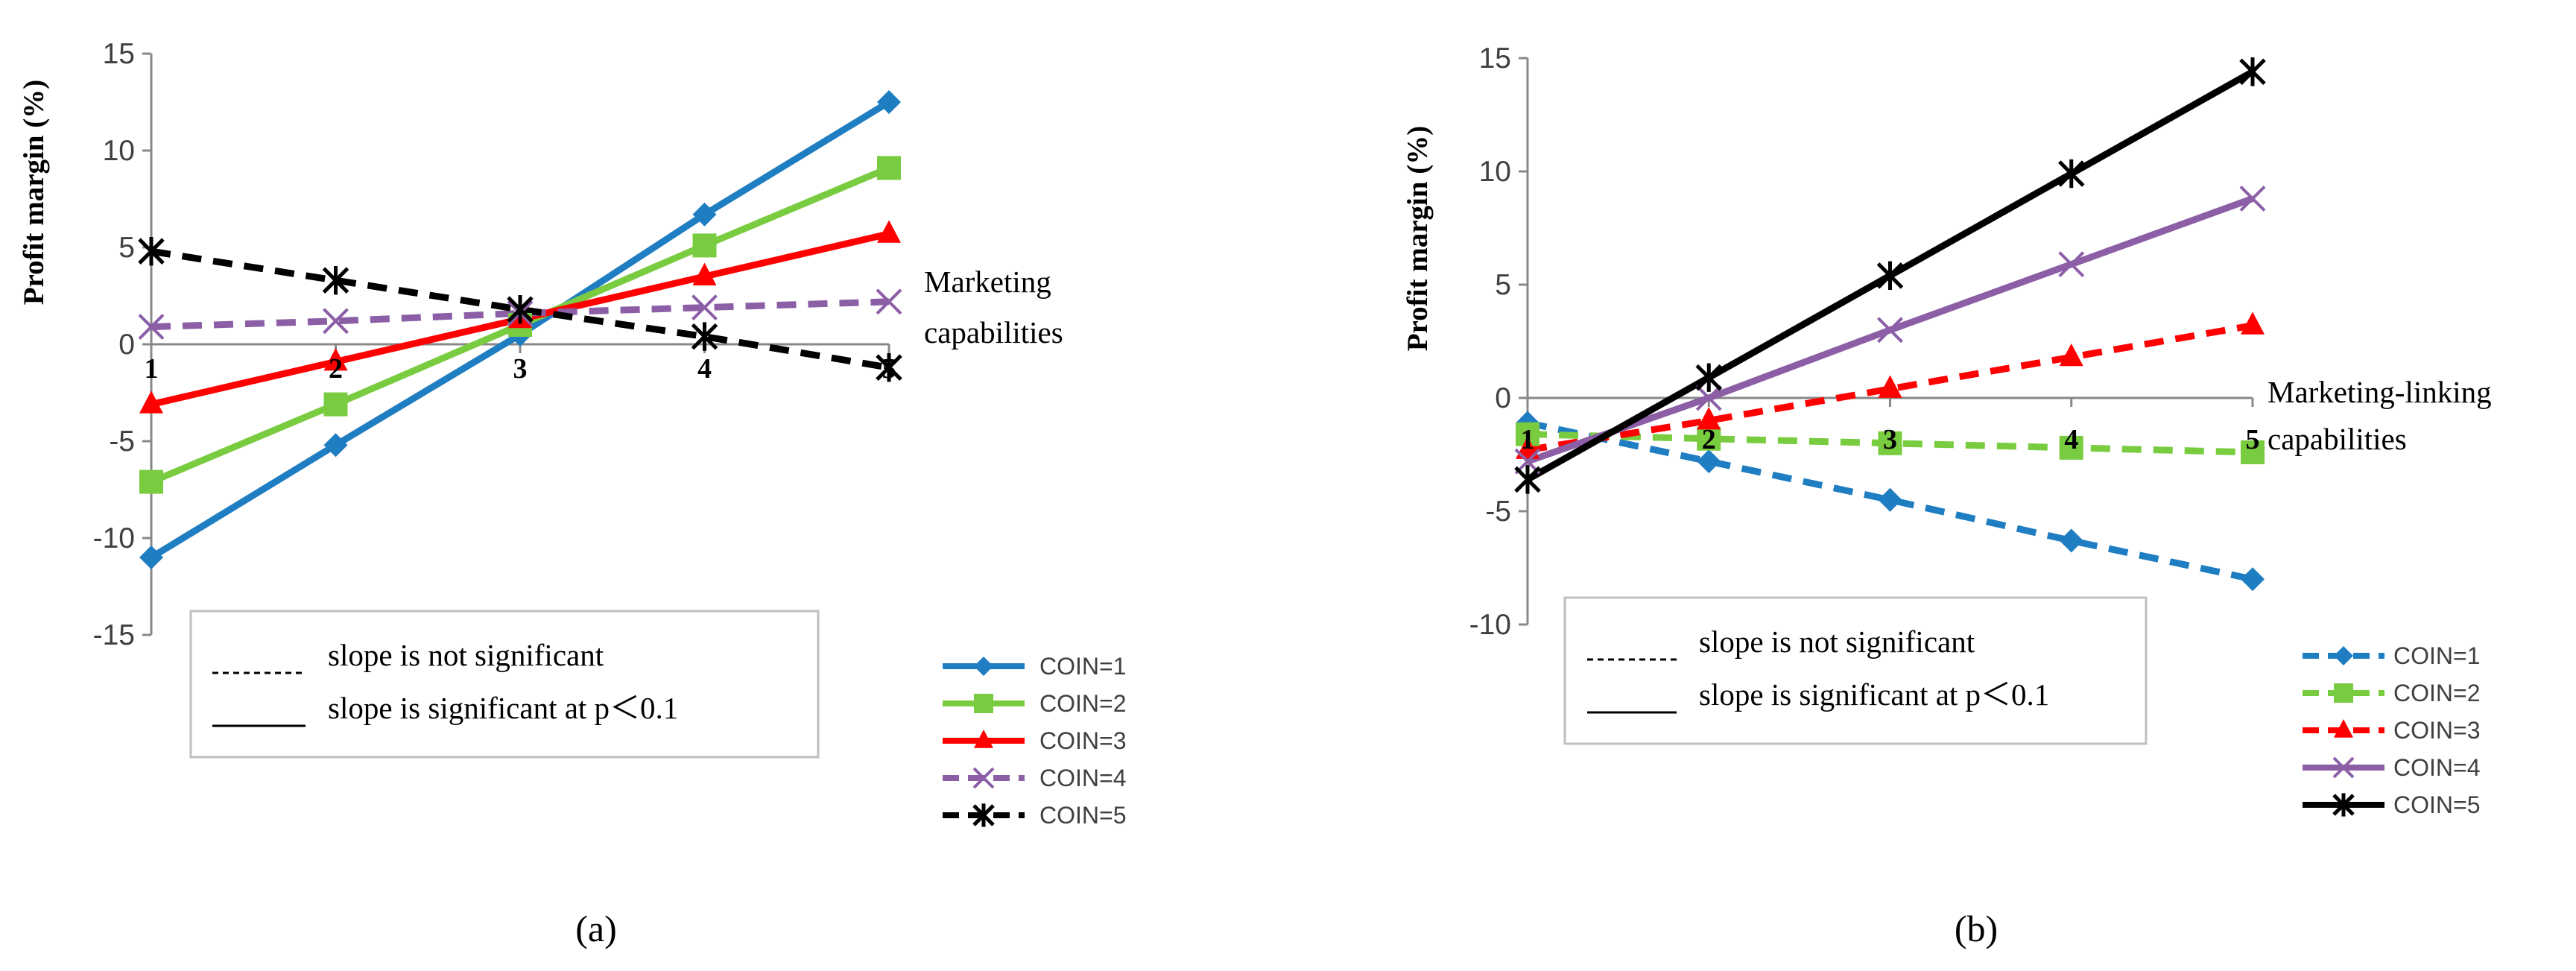  What do you see at coordinates (114, 635) in the screenshot?
I see `y-tick-label: -15` at bounding box center [114, 635].